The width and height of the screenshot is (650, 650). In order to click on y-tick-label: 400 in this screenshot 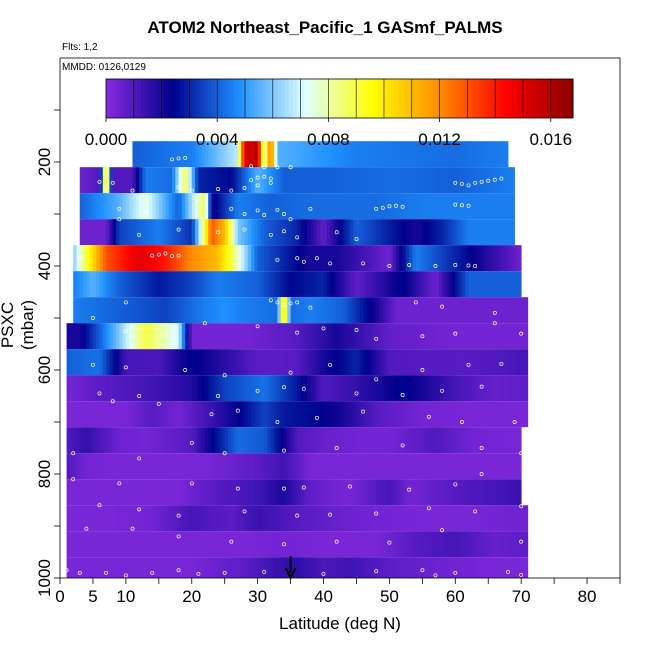, I will do `click(44, 266)`.